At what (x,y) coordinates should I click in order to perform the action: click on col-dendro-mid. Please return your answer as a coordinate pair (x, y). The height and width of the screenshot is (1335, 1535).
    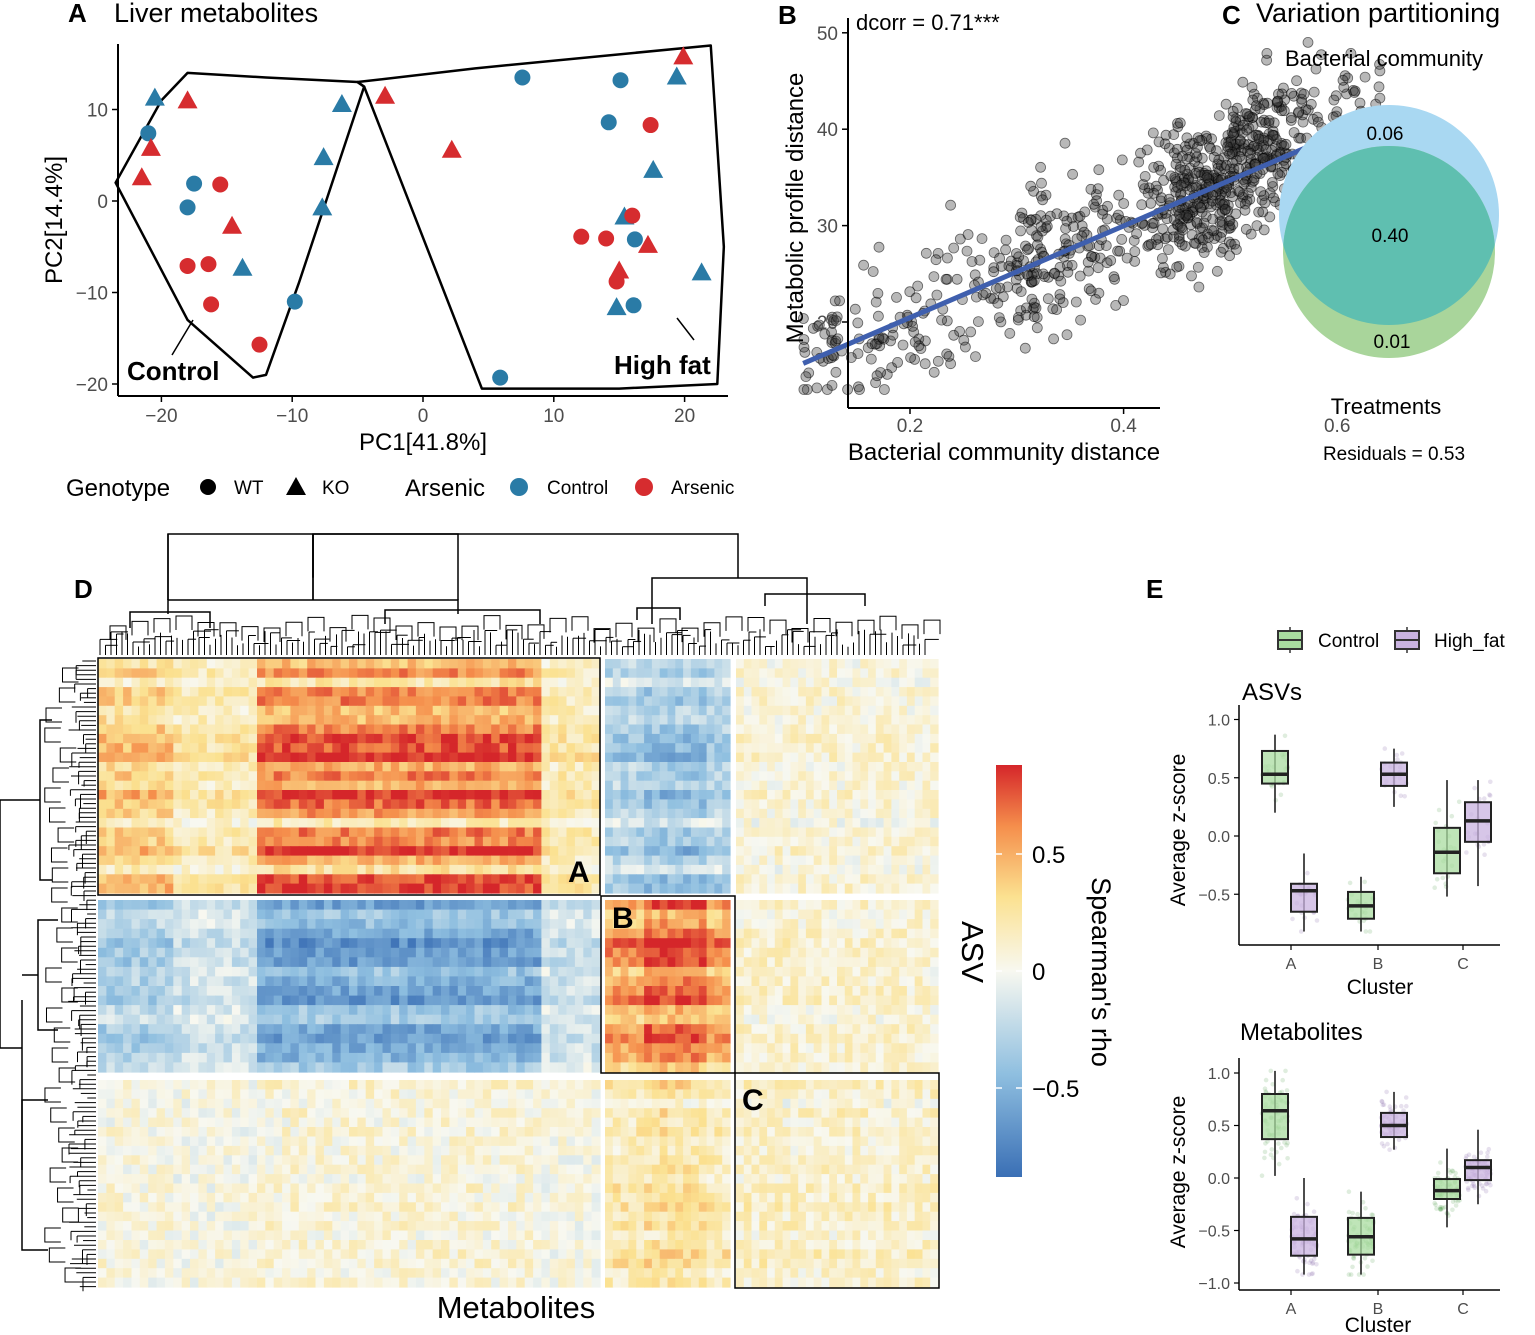
    Looking at the image, I should click on (272, 635).